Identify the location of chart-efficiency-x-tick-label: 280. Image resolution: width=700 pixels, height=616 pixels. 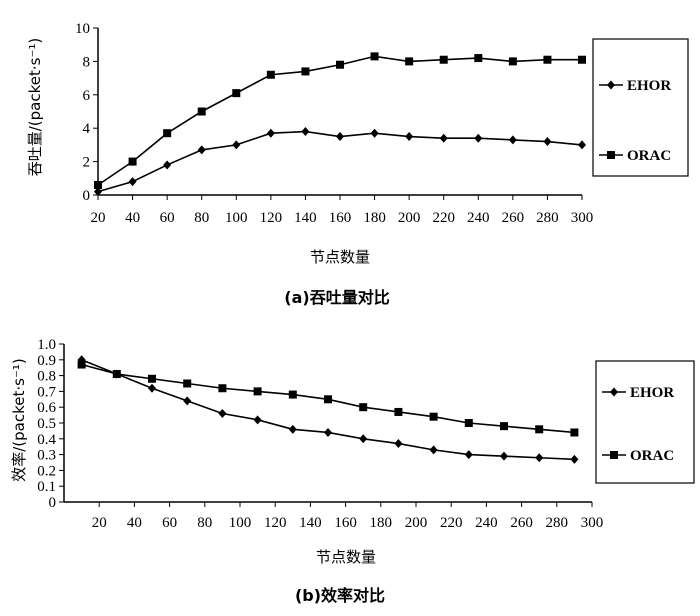
(557, 523).